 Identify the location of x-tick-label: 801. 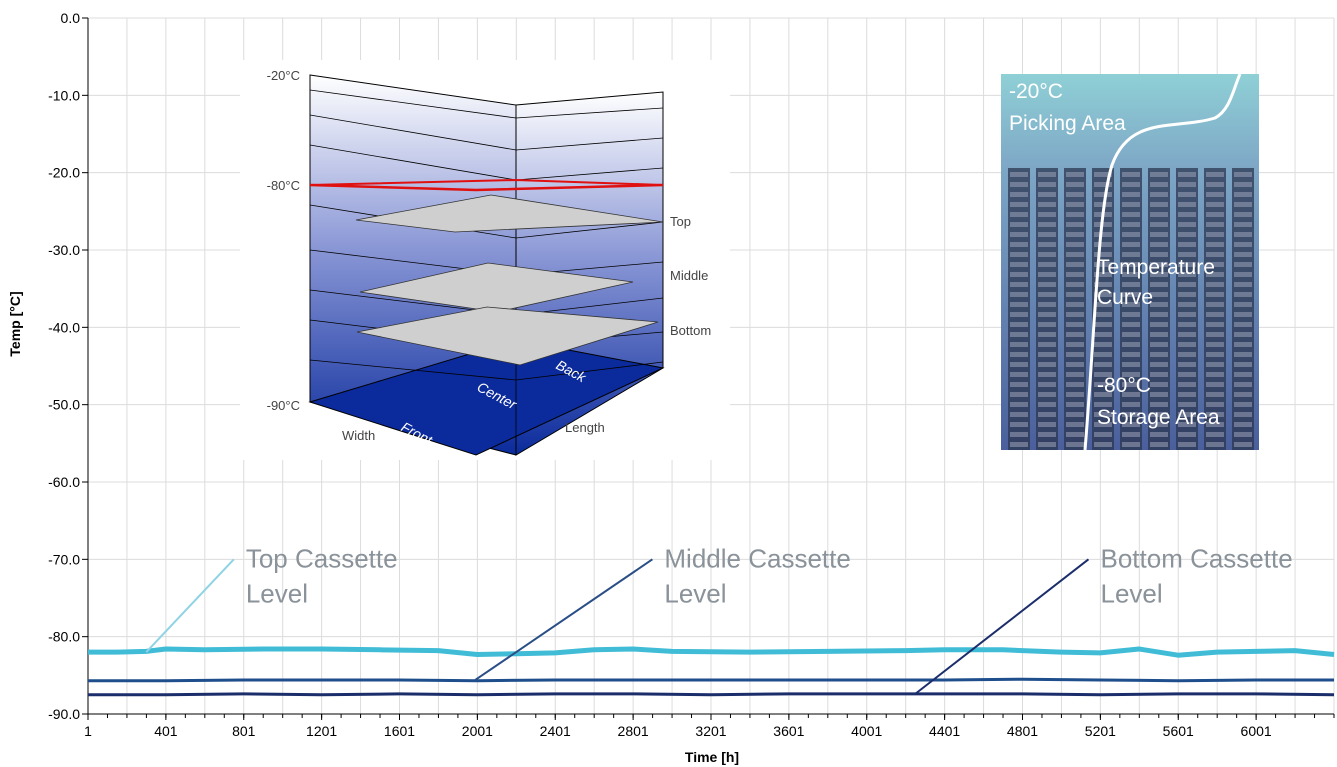
(244, 731).